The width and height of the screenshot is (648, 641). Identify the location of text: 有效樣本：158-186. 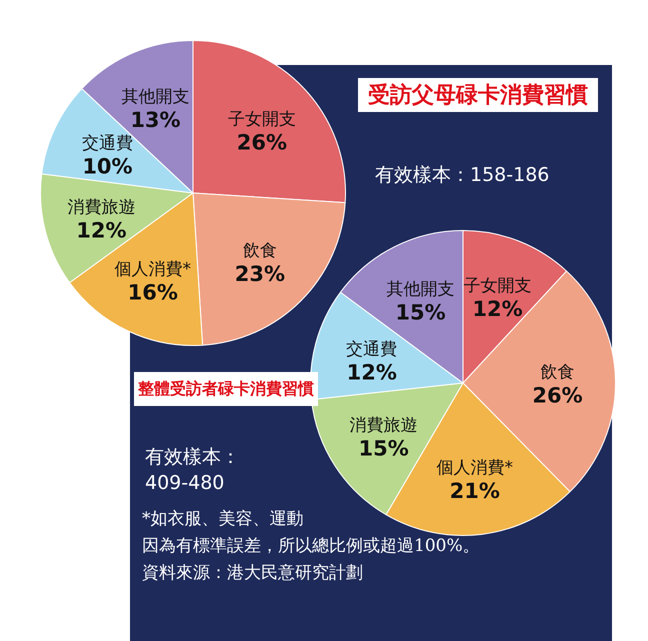
(462, 175).